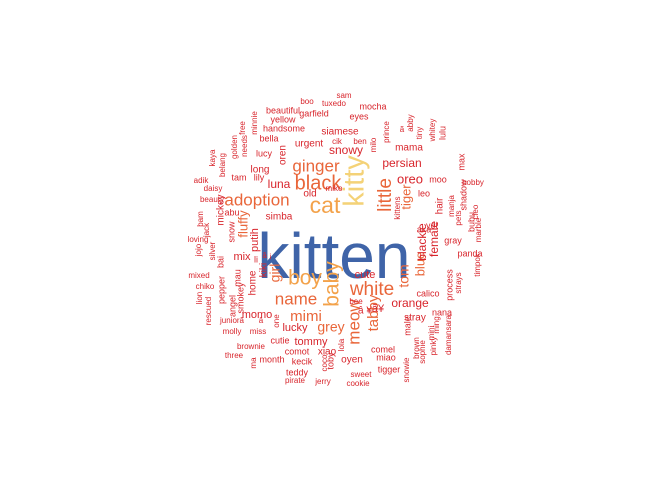 This screenshot has height=480, width=672. Describe the element at coordinates (305, 278) in the screenshot. I see `word-boy: boy` at that location.